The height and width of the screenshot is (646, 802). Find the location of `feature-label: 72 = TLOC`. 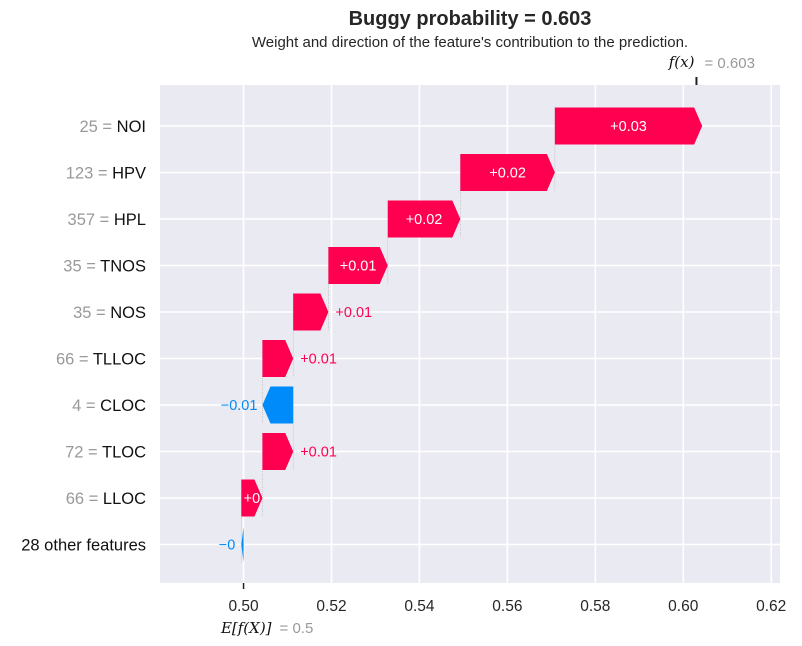

feature-label: 72 = TLOC is located at coordinates (105, 453).